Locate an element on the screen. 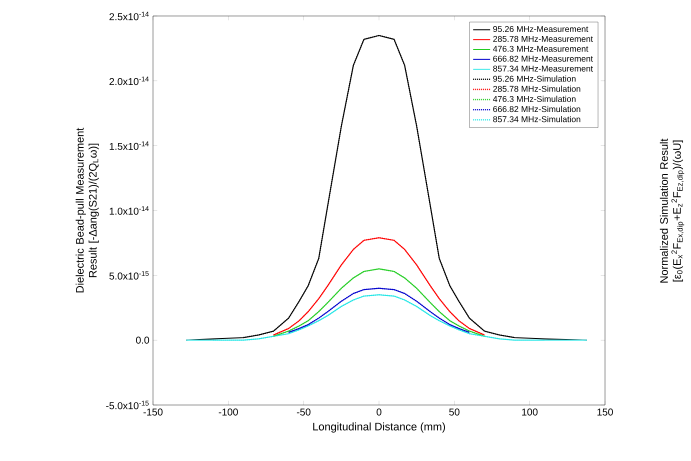 Image resolution: width=691 pixels, height=461 pixels. y-tick-label: 1.5x10$^{-14}$ is located at coordinates (129, 145).